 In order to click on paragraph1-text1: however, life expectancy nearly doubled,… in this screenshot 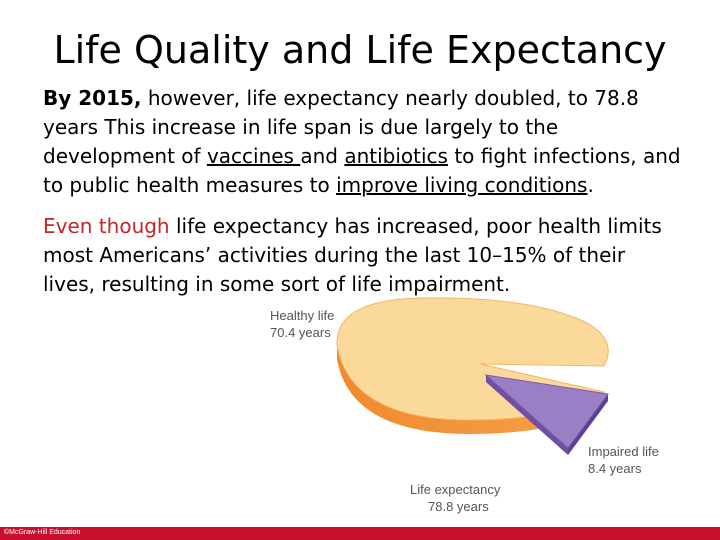, I will do `click(341, 127)`.